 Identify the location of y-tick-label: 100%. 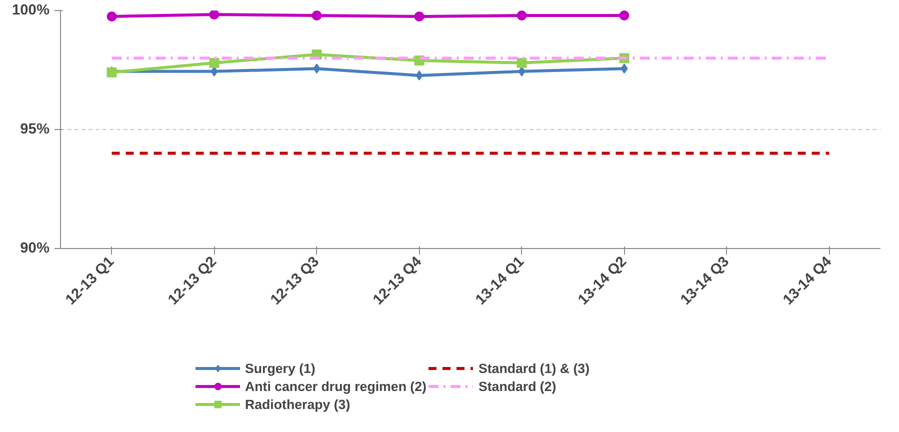
(31, 10).